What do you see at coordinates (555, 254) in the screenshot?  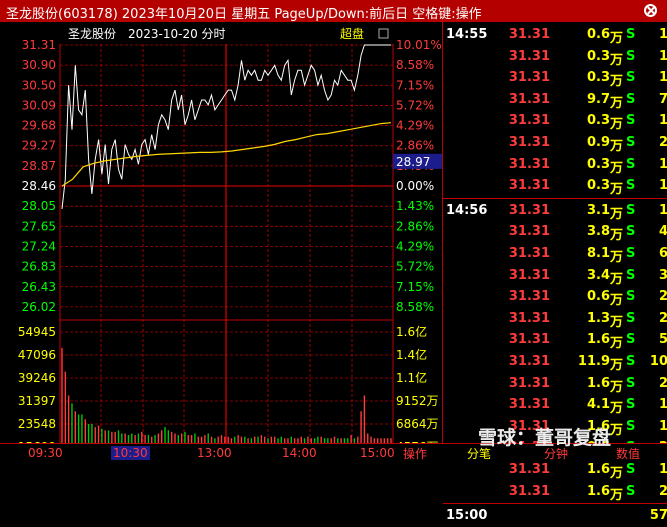 I see `tick-row: 31.31 8.1 万 S 6` at bounding box center [555, 254].